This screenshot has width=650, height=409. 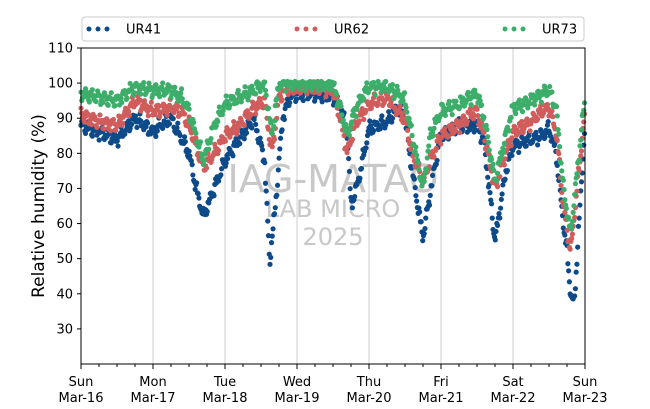 What do you see at coordinates (60, 49) in the screenshot?
I see `y-tick-label: 110` at bounding box center [60, 49].